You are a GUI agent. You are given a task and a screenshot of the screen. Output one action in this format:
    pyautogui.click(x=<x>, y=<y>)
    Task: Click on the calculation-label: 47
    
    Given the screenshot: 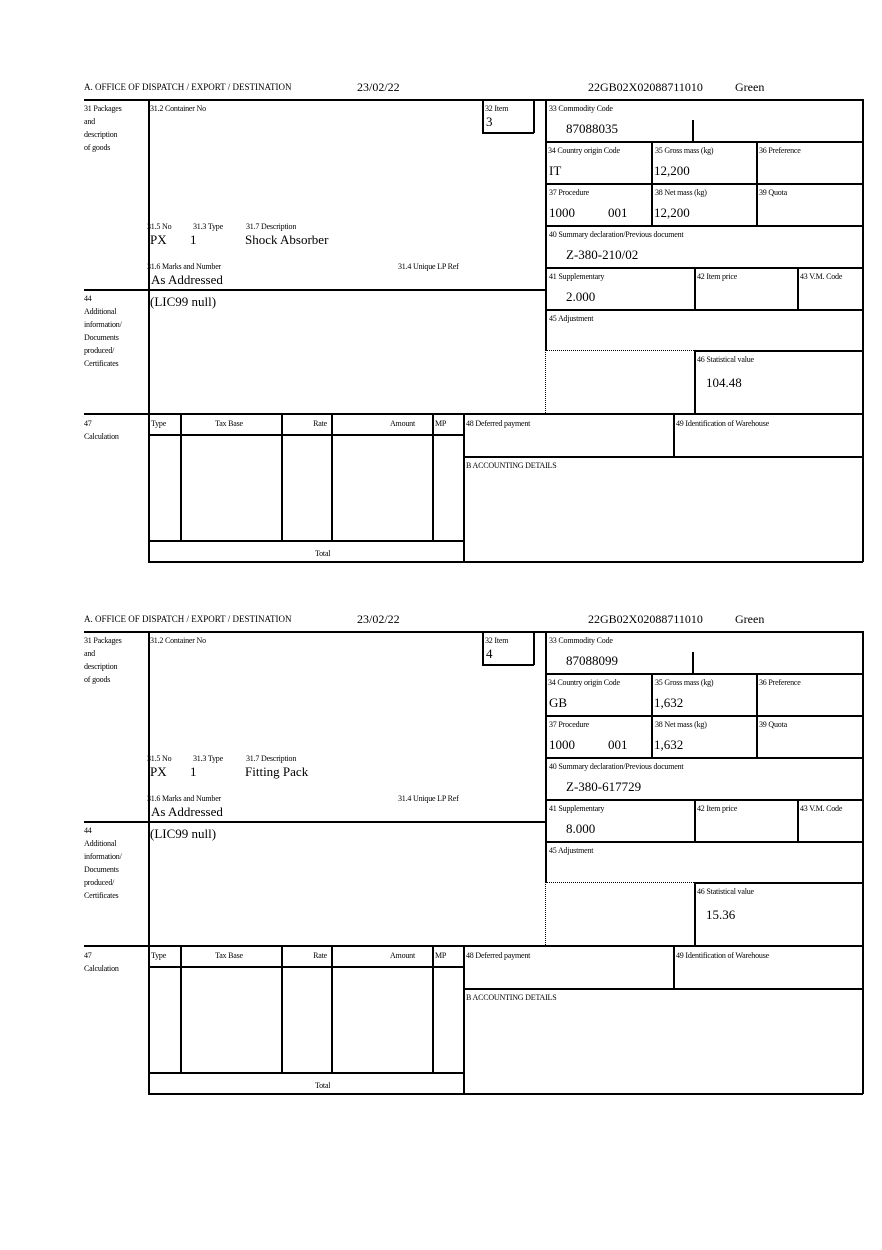 What is the action you would take?
    pyautogui.click(x=88, y=955)
    